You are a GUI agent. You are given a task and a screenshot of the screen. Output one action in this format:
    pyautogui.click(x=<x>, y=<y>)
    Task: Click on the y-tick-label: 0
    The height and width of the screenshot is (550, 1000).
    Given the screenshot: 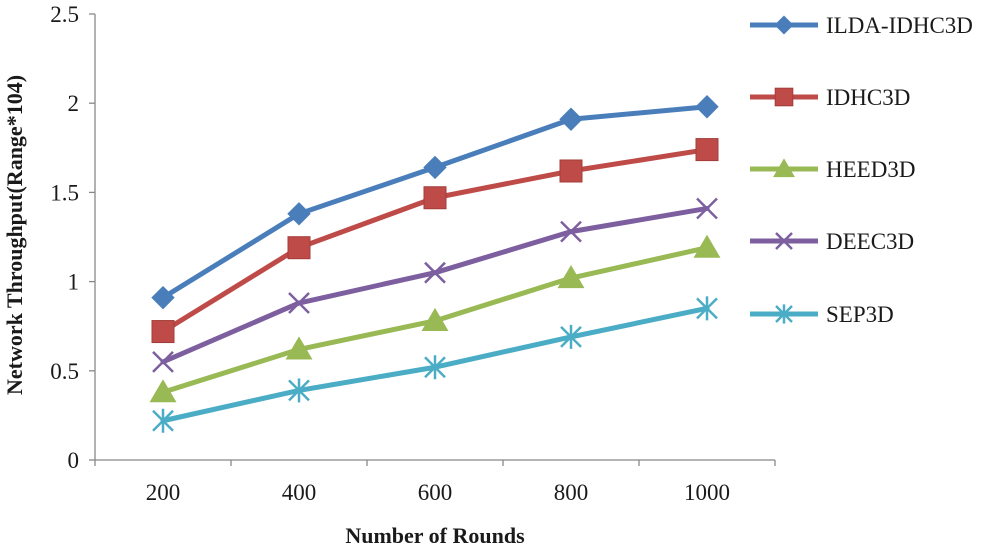 What is the action you would take?
    pyautogui.click(x=74, y=460)
    